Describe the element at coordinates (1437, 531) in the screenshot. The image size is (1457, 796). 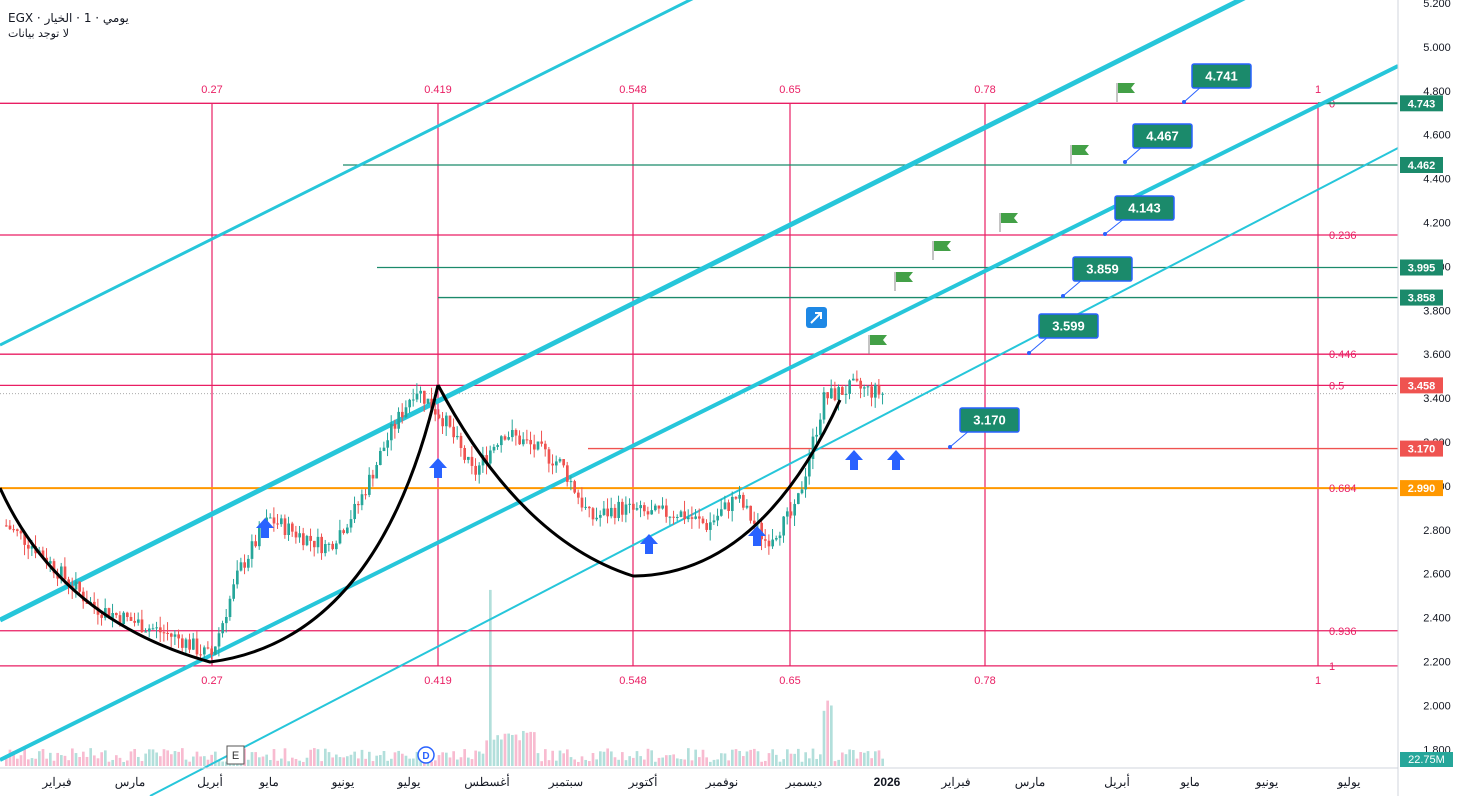
I see `price-tick: 2.800` at that location.